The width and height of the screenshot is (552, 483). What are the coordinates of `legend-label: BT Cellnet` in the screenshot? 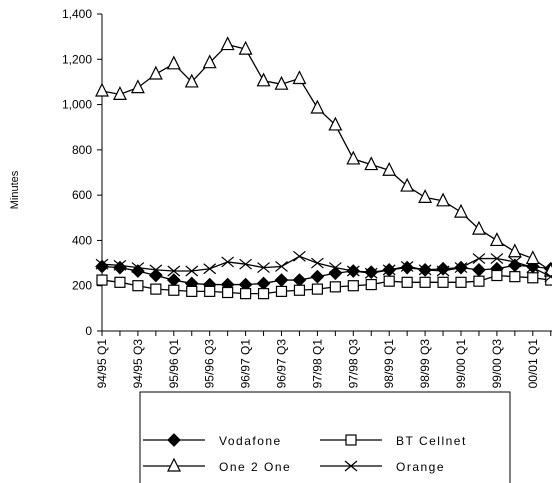 It's located at (431, 441).